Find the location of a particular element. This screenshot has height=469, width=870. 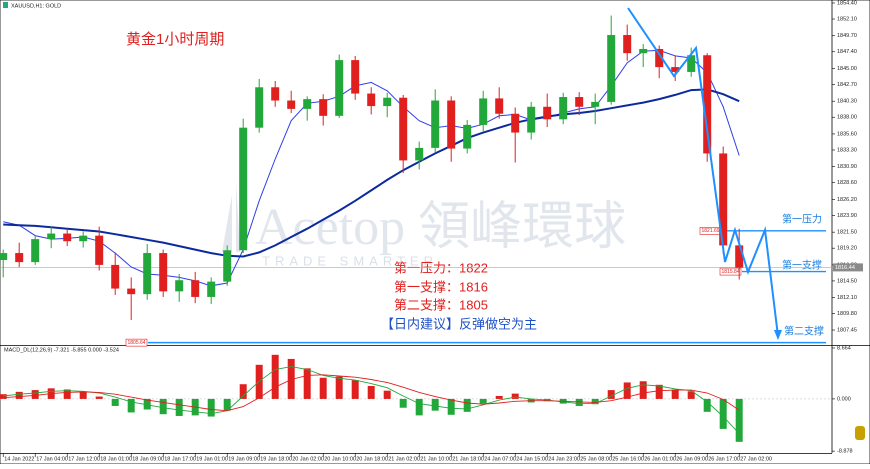

x-tick-label: 14 Jan 2022 is located at coordinates (19, 459).